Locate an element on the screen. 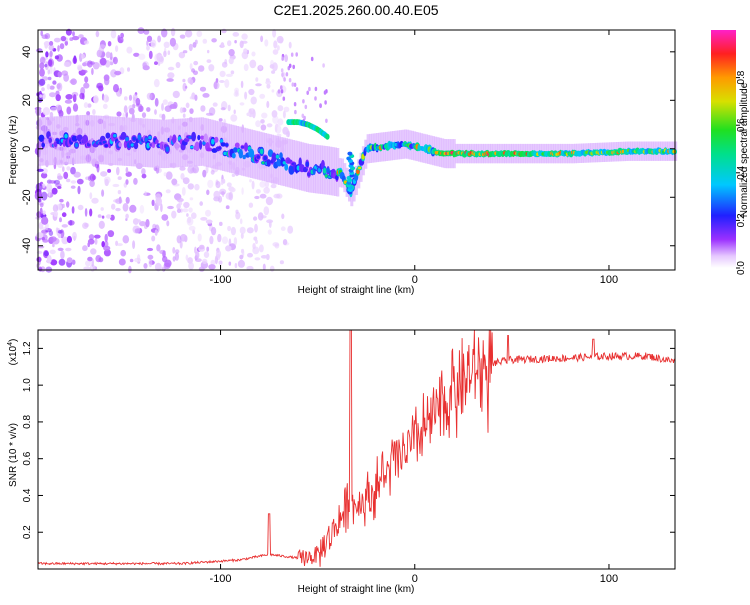  colorbar-tick-label: 0.4 is located at coordinates (741, 172).